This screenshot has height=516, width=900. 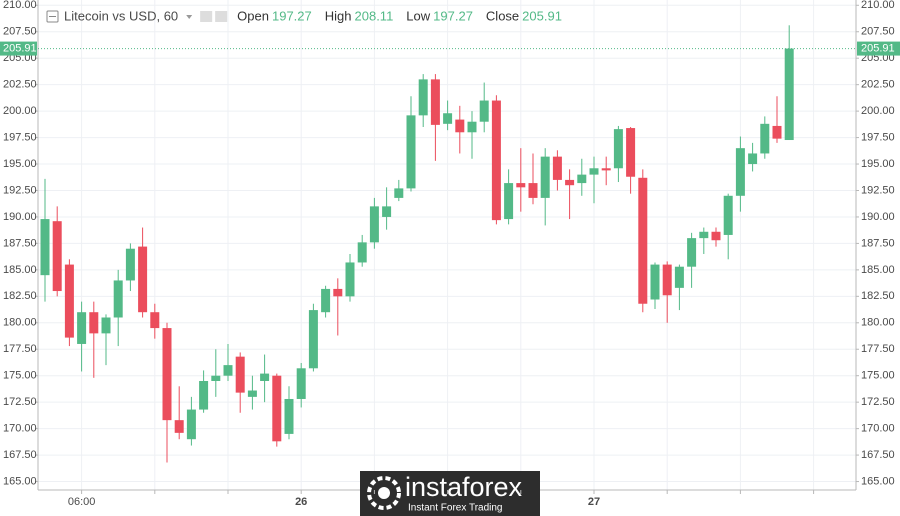 I want to click on dropdown-arrow, so click(x=189, y=17).